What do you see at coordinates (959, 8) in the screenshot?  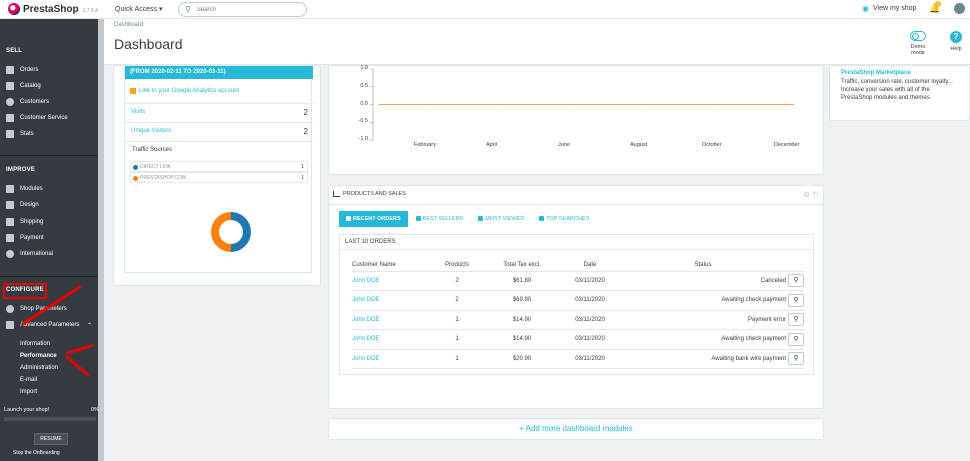 I see `user-avatar-icon` at bounding box center [959, 8].